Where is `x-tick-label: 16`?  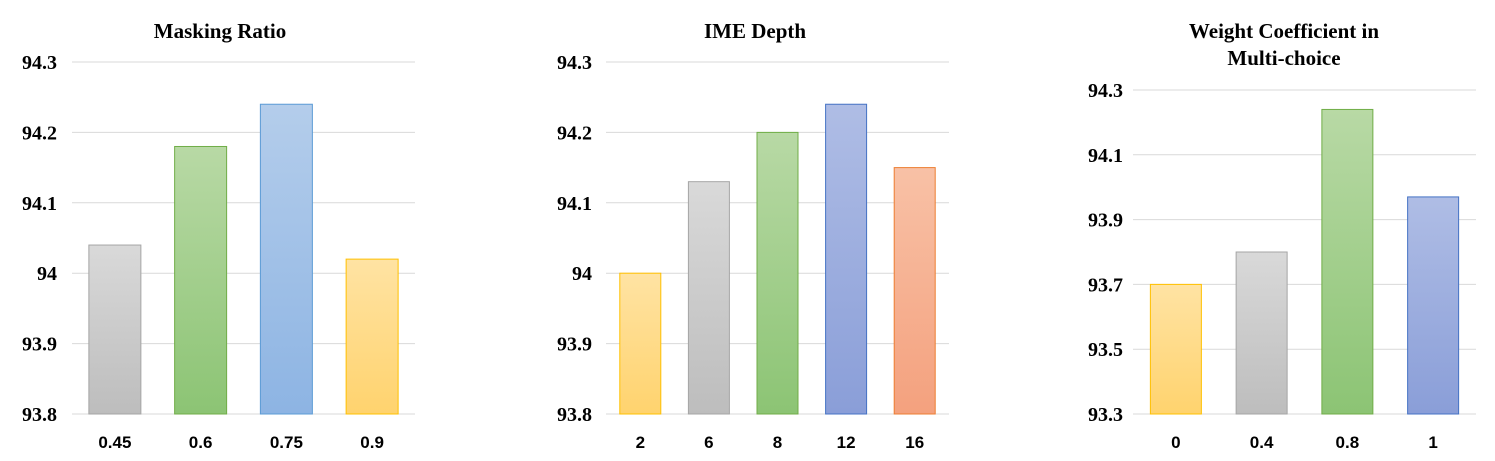 x-tick-label: 16 is located at coordinates (914, 442).